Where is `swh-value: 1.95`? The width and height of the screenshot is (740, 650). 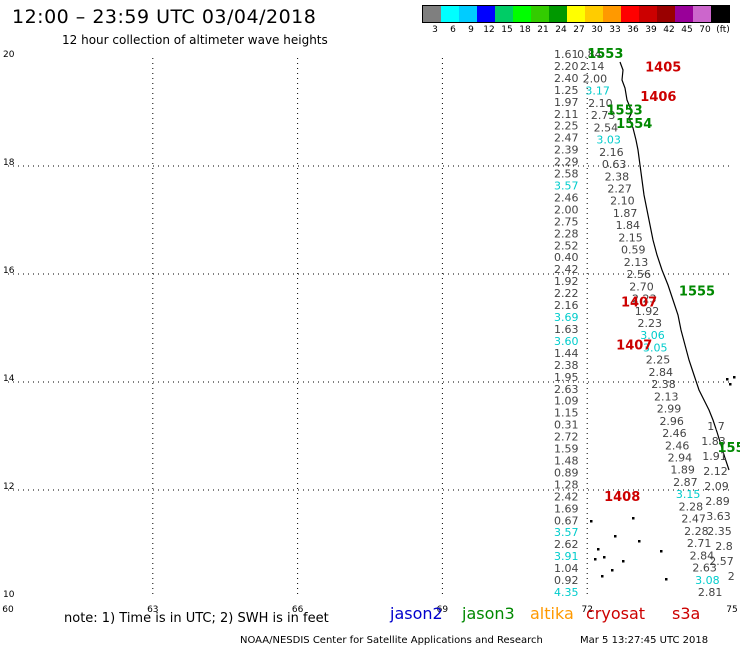 swh-value: 1.95 is located at coordinates (566, 377).